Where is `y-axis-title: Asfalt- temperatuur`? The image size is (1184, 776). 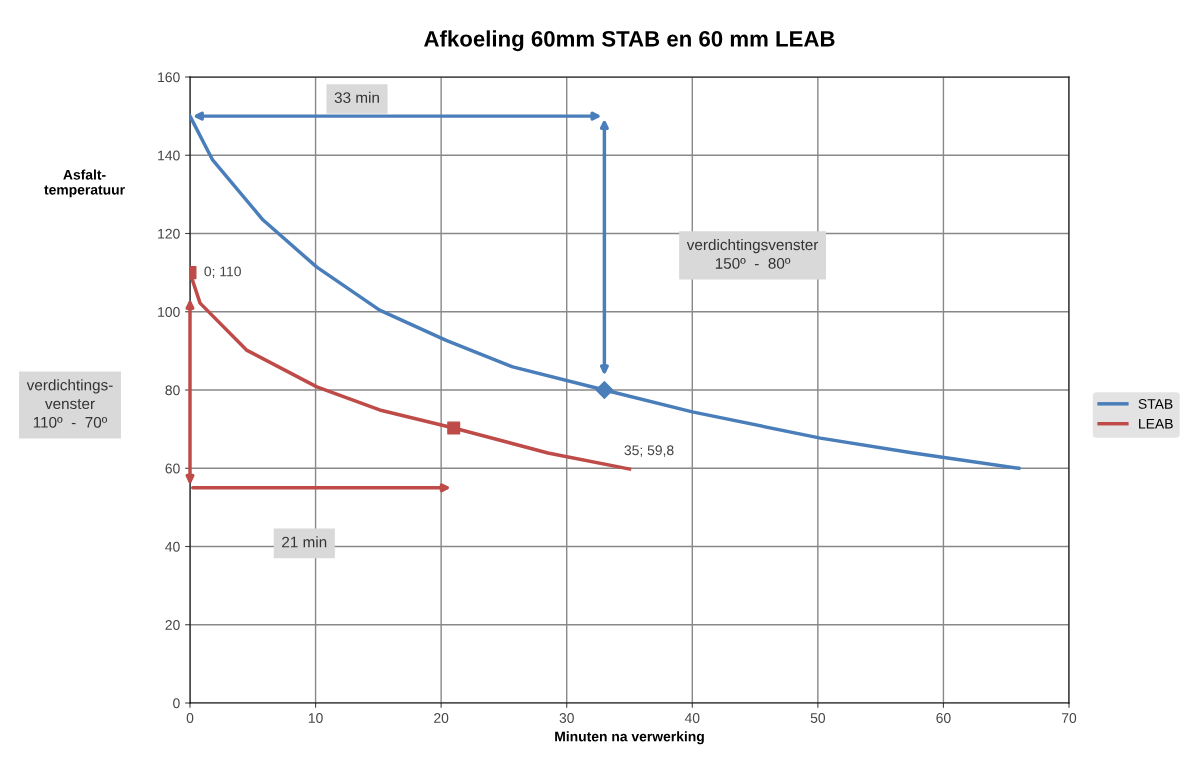 y-axis-title: Asfalt- temperatuur is located at coordinates (84, 183).